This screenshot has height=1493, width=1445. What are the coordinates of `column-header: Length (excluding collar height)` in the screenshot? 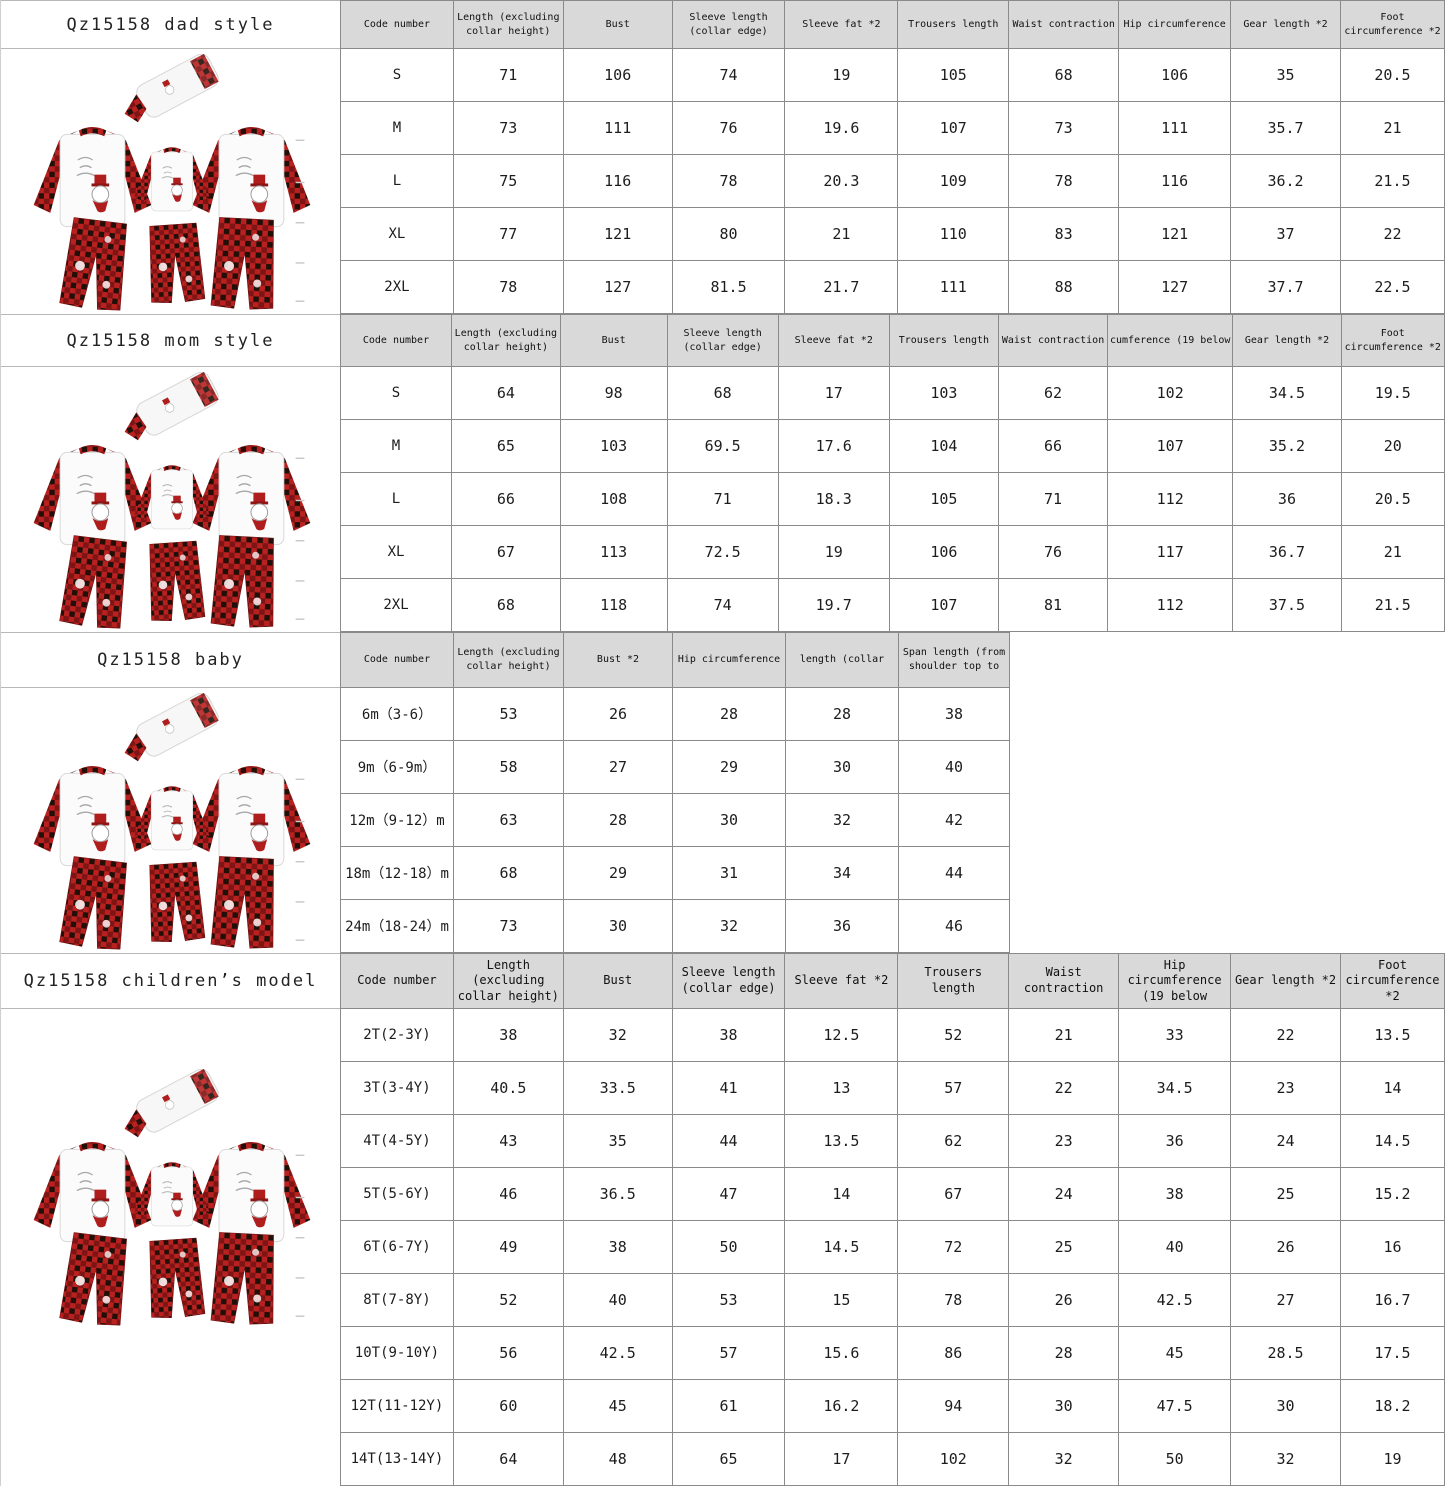 It's located at (508, 24).